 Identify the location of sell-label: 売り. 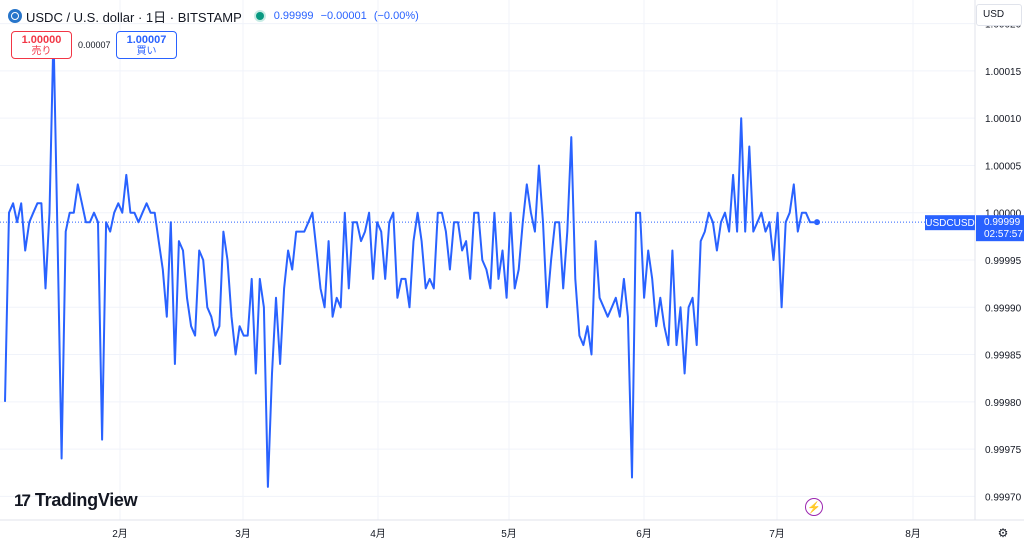
(41, 51).